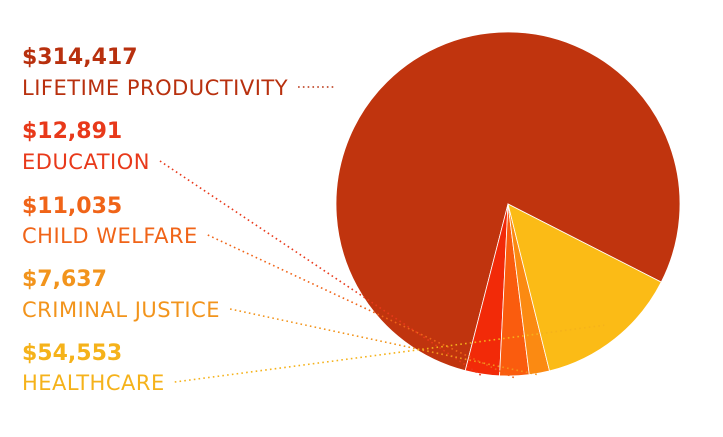  Describe the element at coordinates (72, 206) in the screenshot. I see `slice-amount-child-welfare: $11,035` at that location.